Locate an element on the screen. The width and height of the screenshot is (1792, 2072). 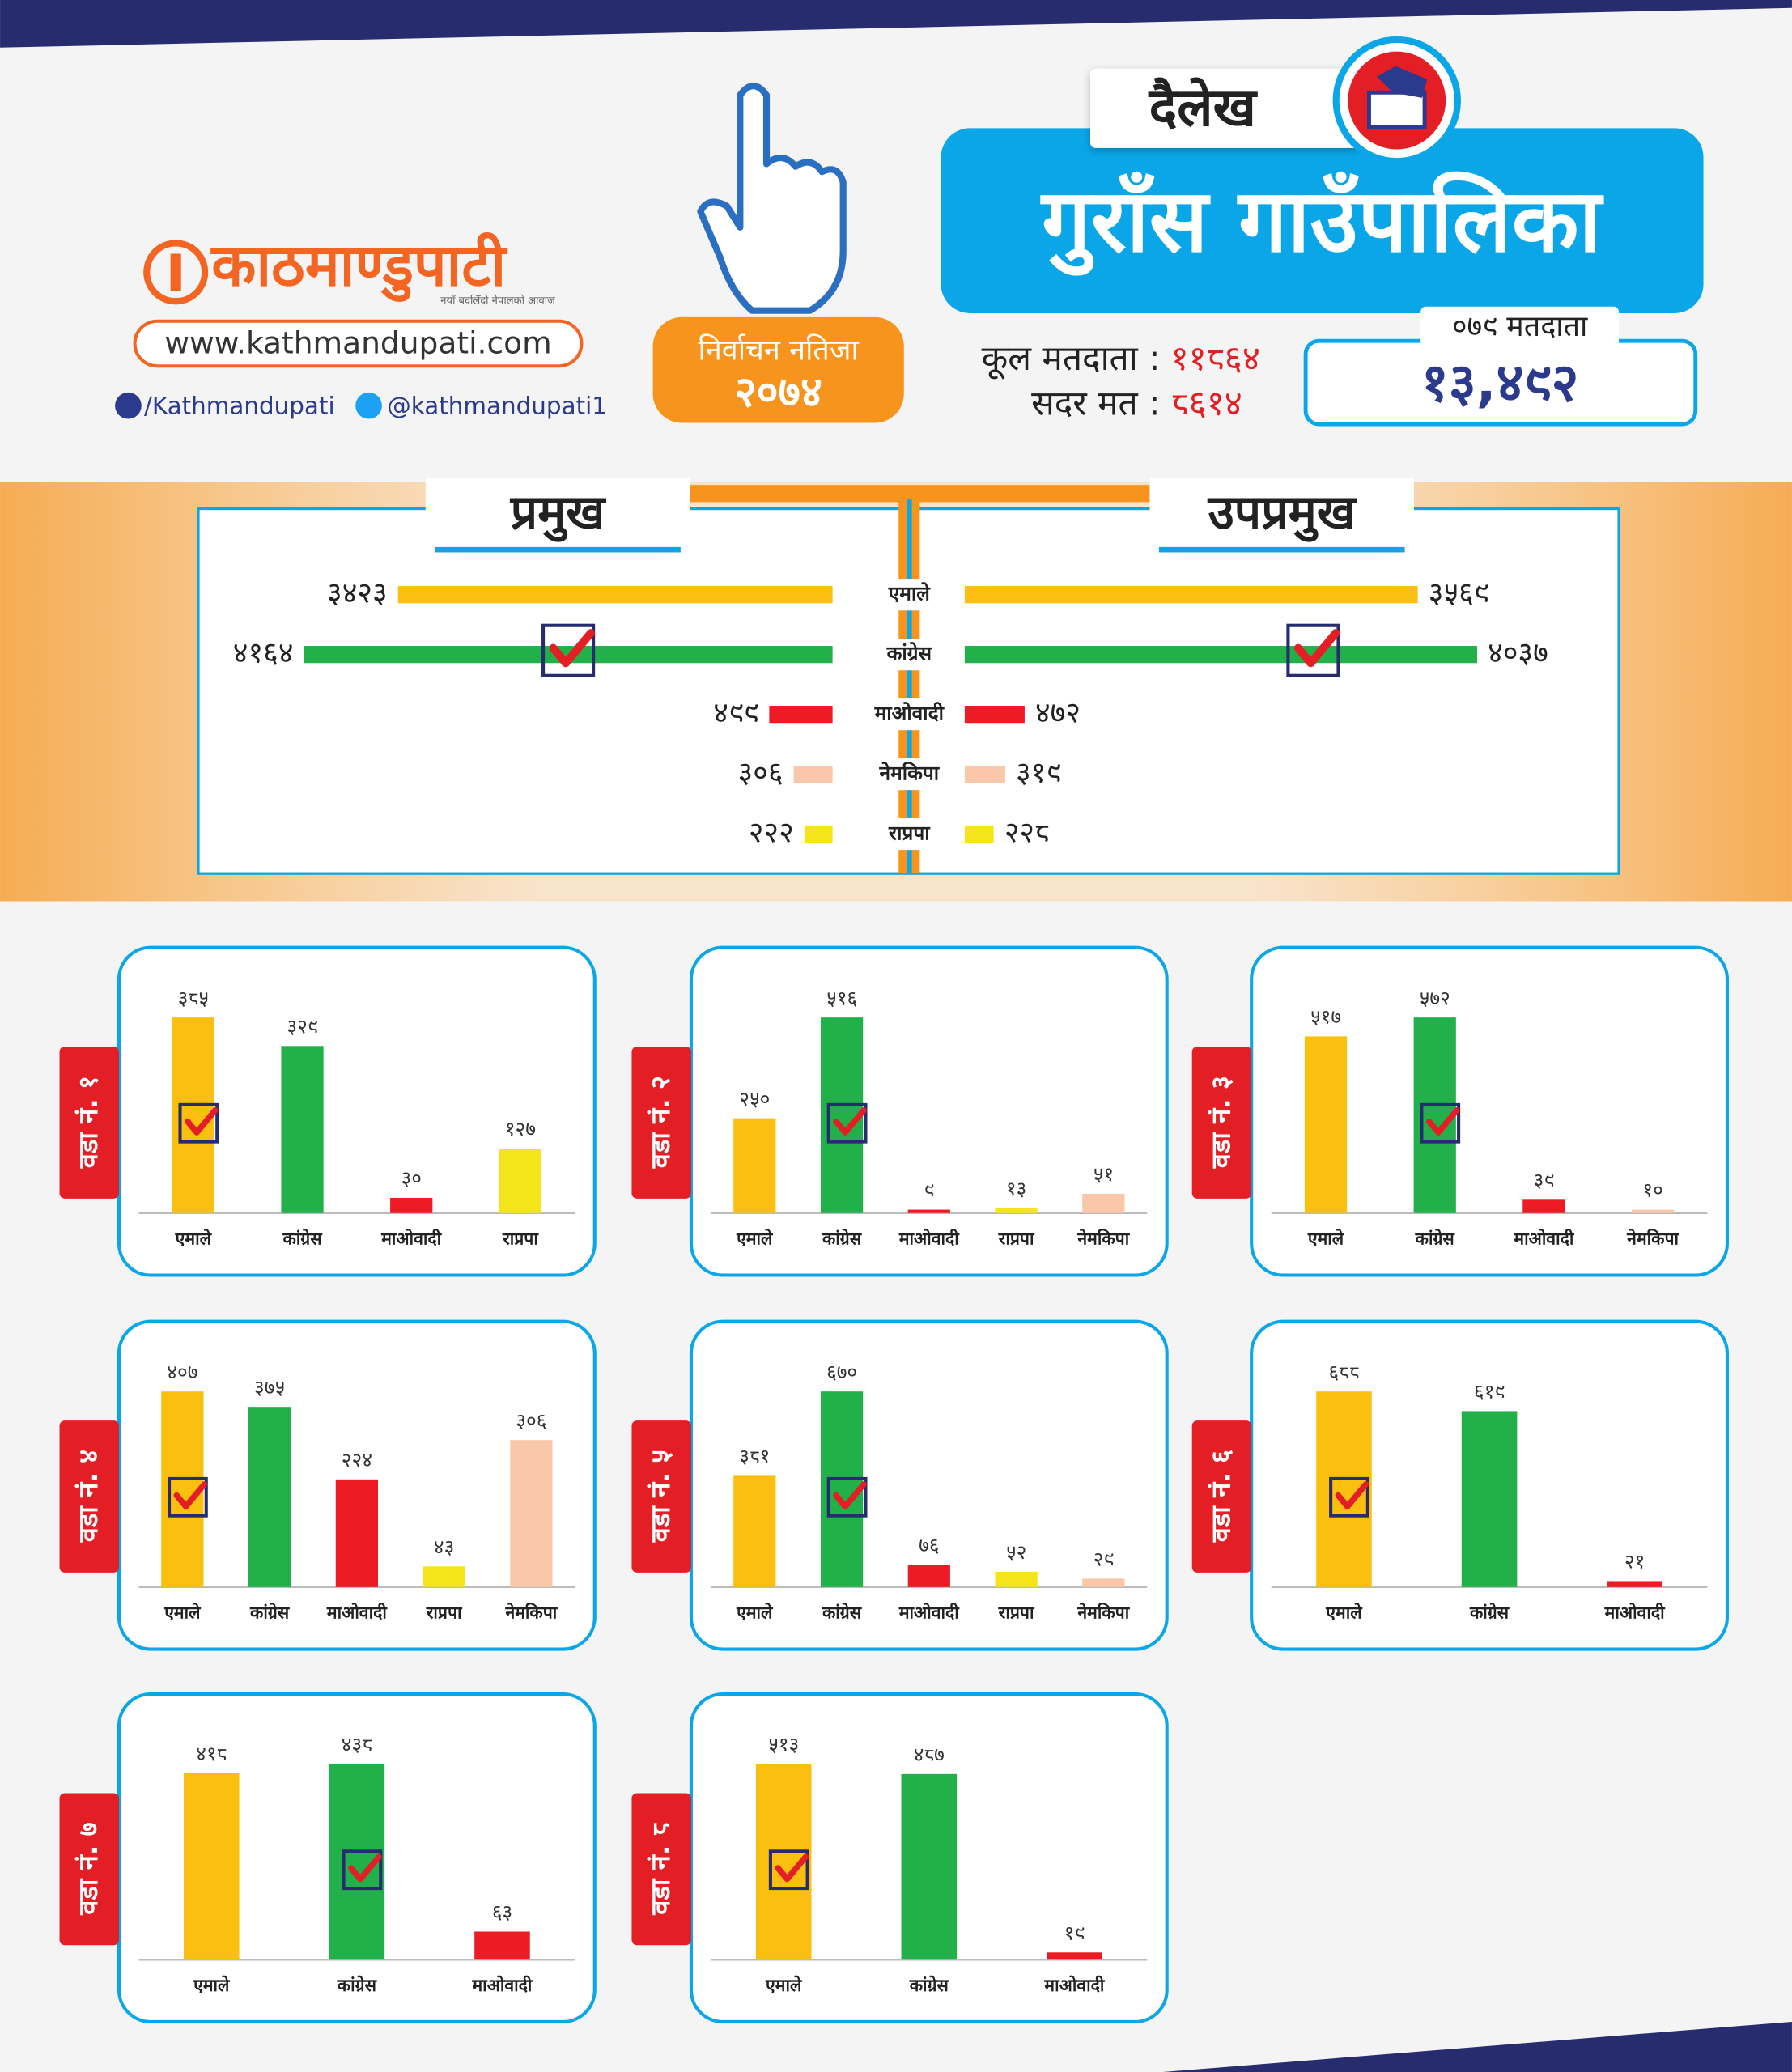
total-voters-label: कूल मतदाता : is located at coordinates (1071, 359).